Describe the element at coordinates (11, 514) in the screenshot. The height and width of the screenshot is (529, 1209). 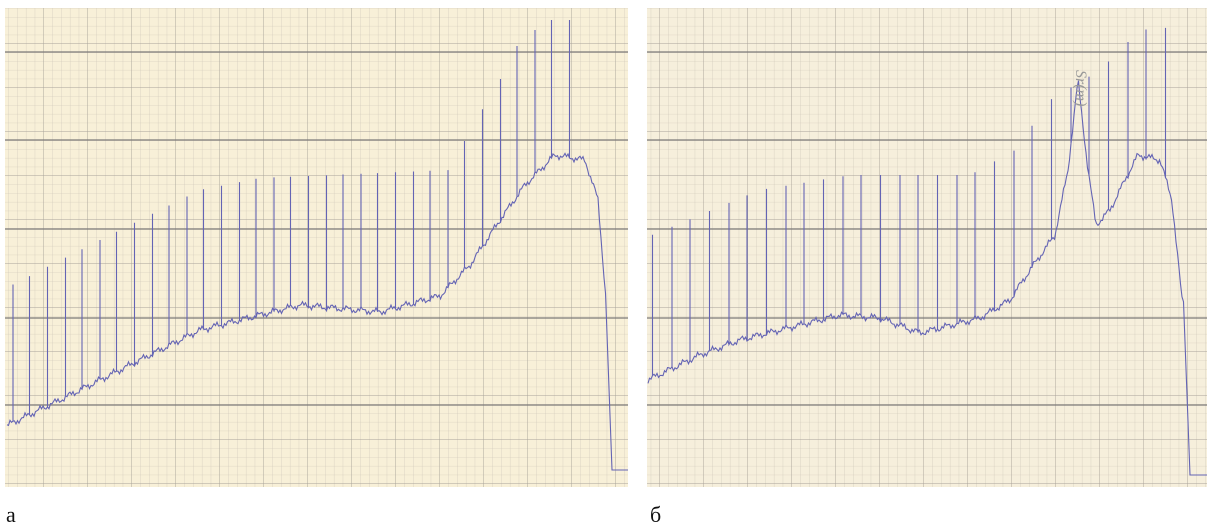
I see `panel-label: а` at that location.